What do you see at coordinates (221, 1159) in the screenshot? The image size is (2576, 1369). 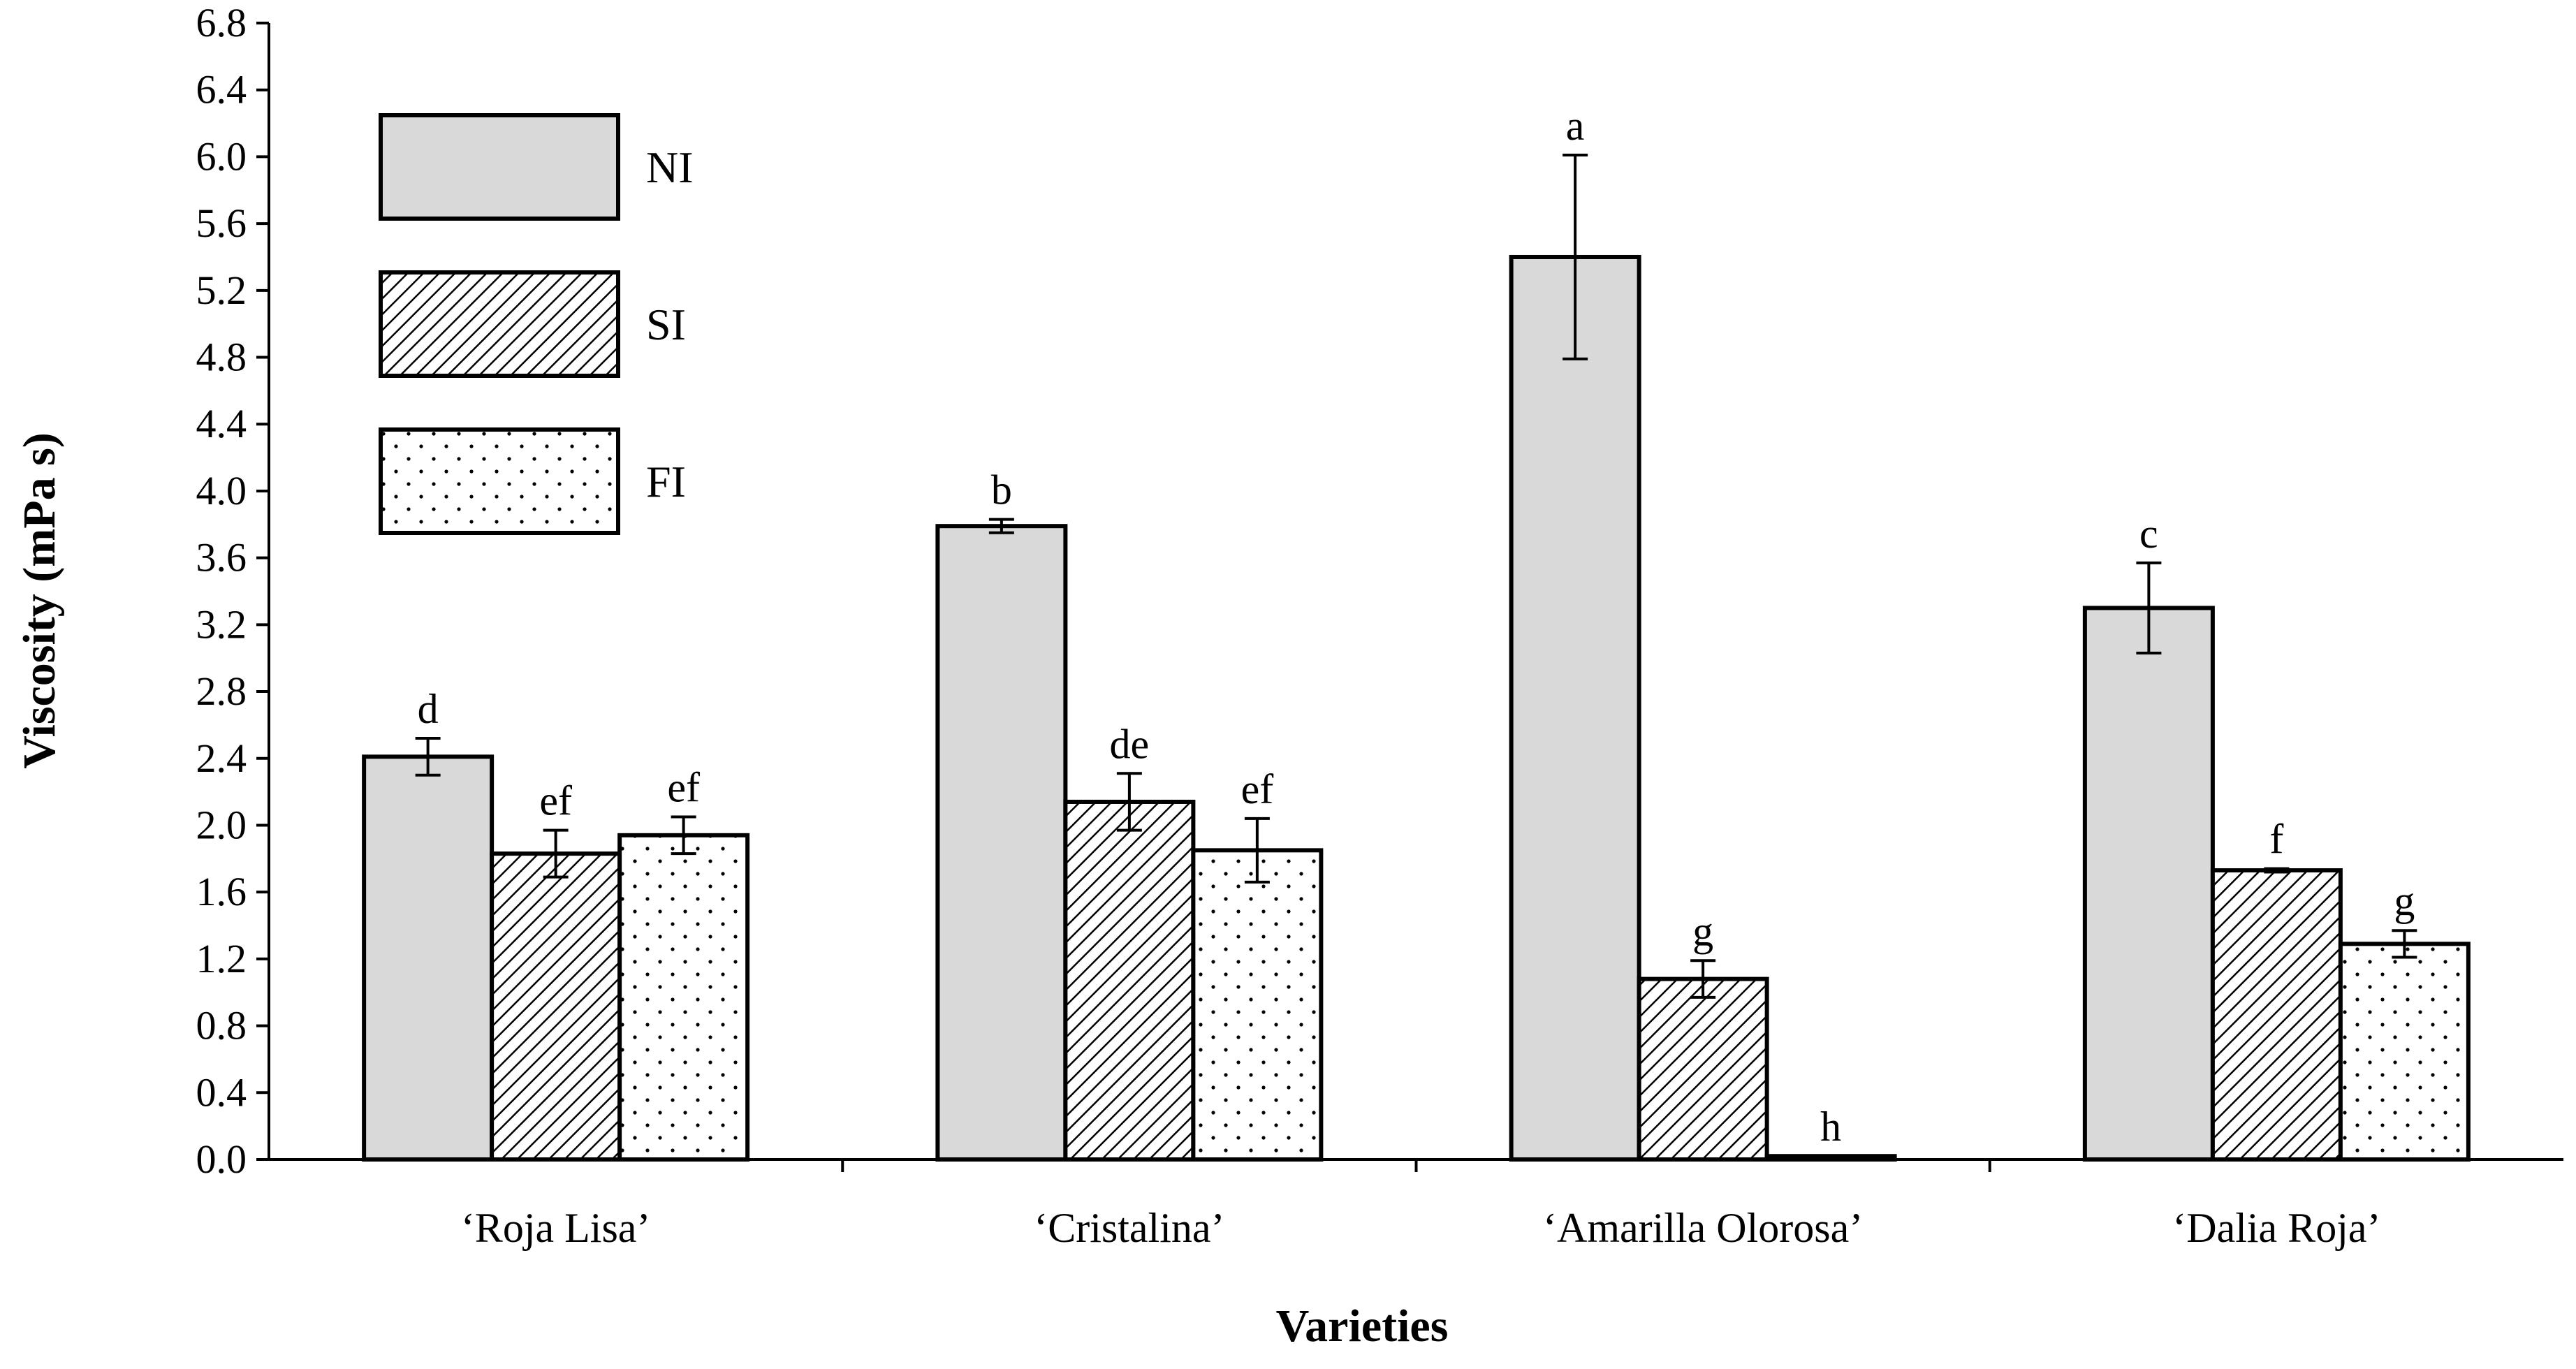 I see `y-tick-label: 0.0` at bounding box center [221, 1159].